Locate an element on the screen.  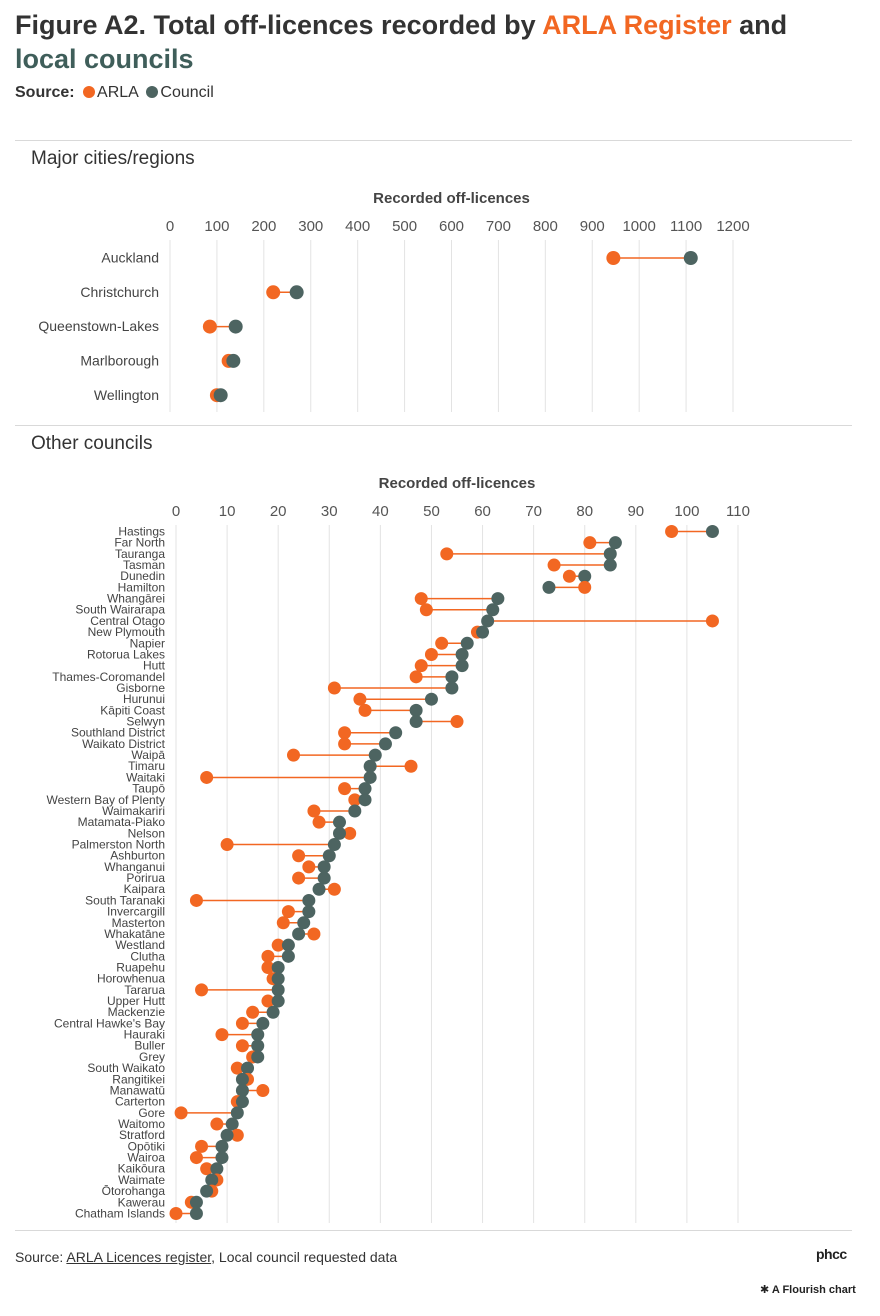
arla-point-ruapehu is located at coordinates (268, 968).